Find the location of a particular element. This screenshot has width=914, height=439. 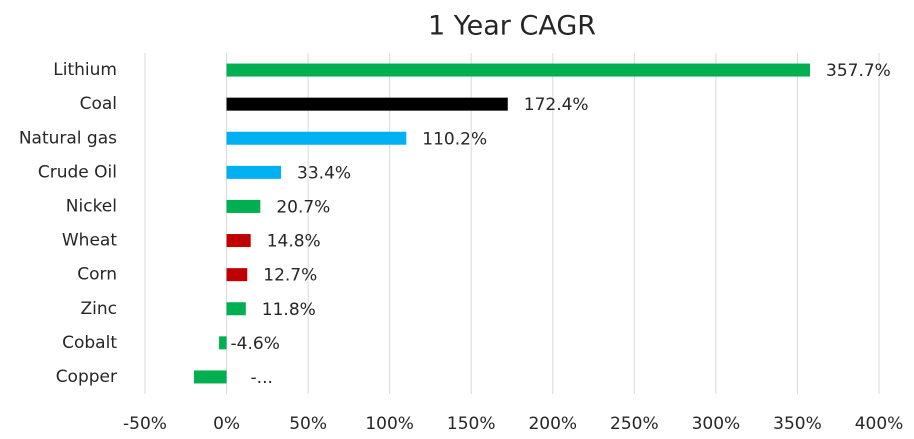

data-label: 33.4% is located at coordinates (324, 173).